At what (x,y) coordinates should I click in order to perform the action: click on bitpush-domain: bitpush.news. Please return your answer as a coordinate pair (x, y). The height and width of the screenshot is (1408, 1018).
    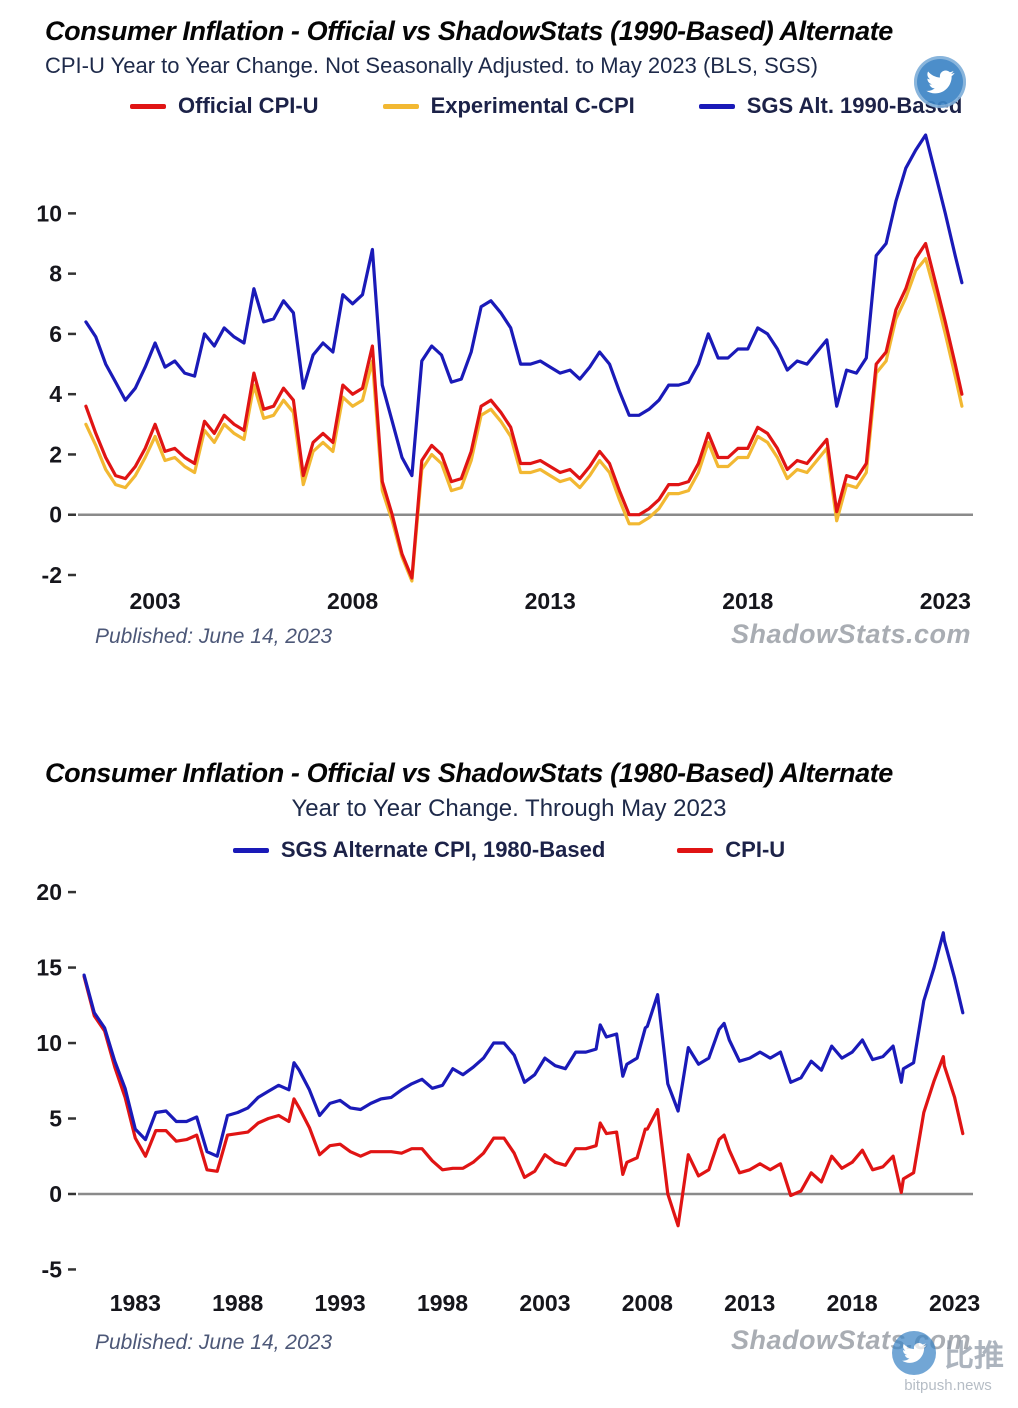
    Looking at the image, I should click on (948, 1385).